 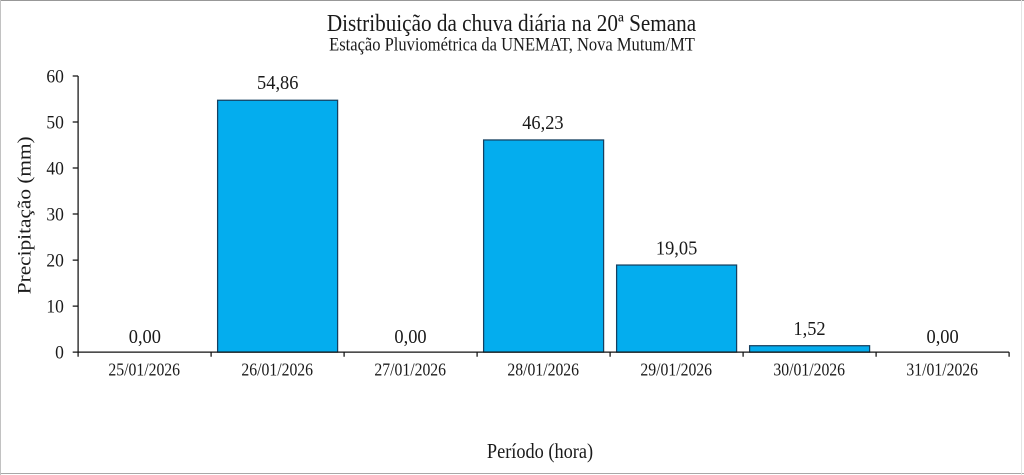 What do you see at coordinates (277, 370) in the screenshot?
I see `svg-text: 26/01/2026` at bounding box center [277, 370].